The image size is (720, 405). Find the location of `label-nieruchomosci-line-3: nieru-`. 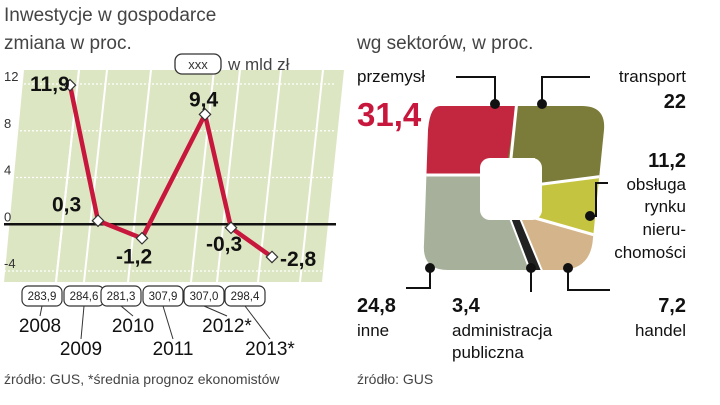

label-nieruchomosci-line-3: nieru- is located at coordinates (664, 229).